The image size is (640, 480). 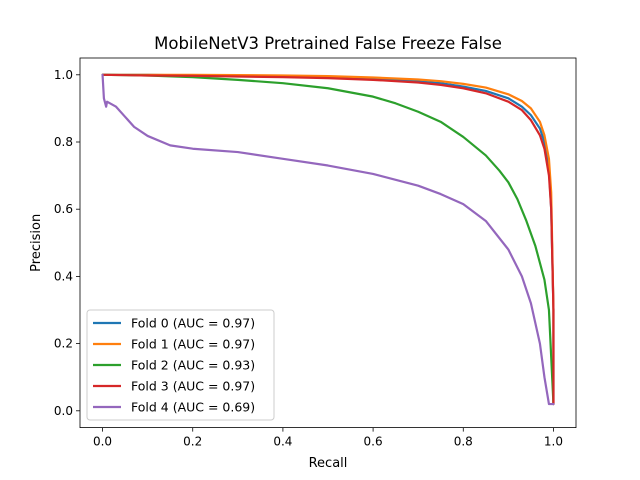 I want to click on legend-label: Fold 4 (AUC = 0.69), so click(x=193, y=407).